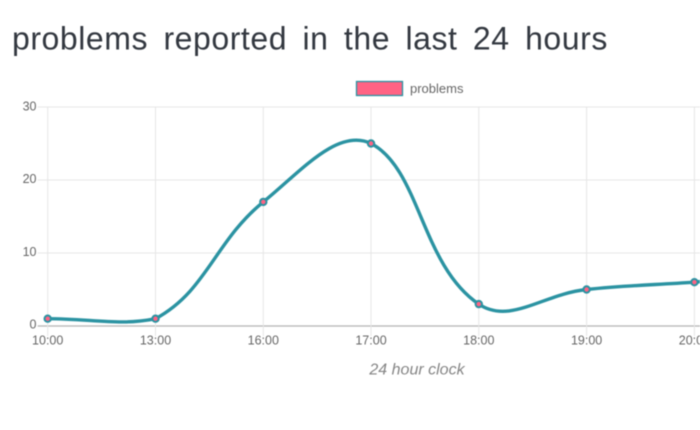 Image resolution: width=700 pixels, height=430 pixels. Describe the element at coordinates (263, 341) in the screenshot. I see `svg-text: 16:00` at that location.